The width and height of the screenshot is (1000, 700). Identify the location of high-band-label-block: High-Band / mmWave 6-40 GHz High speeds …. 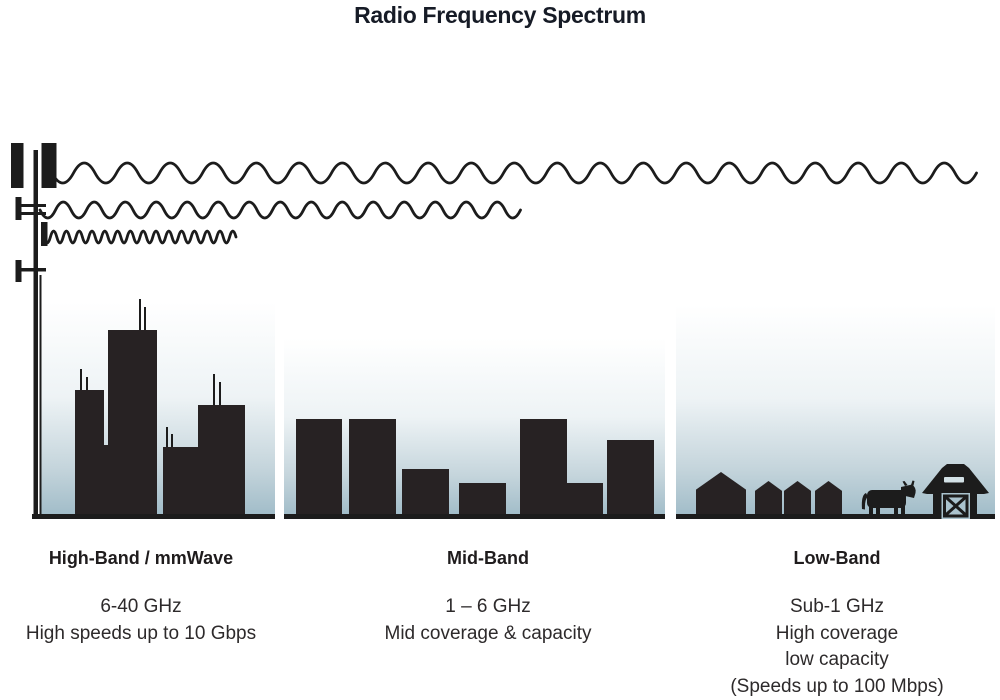
(141, 598).